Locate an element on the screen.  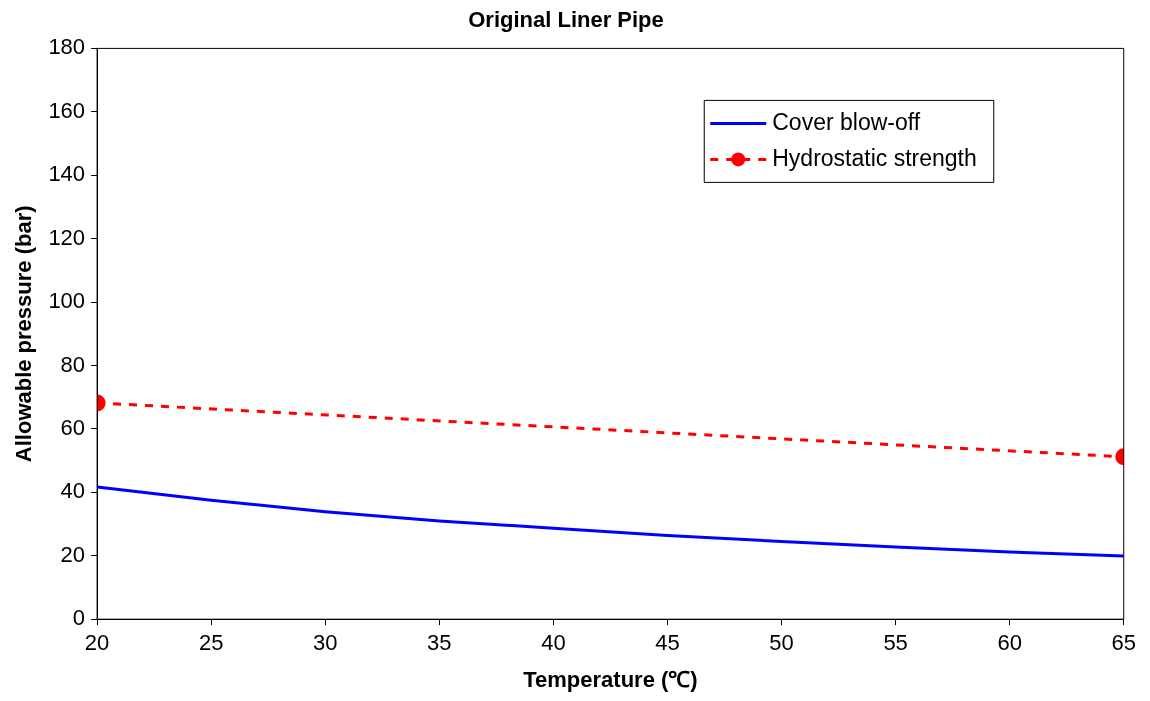
y-tick-label: 140 is located at coordinates (67, 174).